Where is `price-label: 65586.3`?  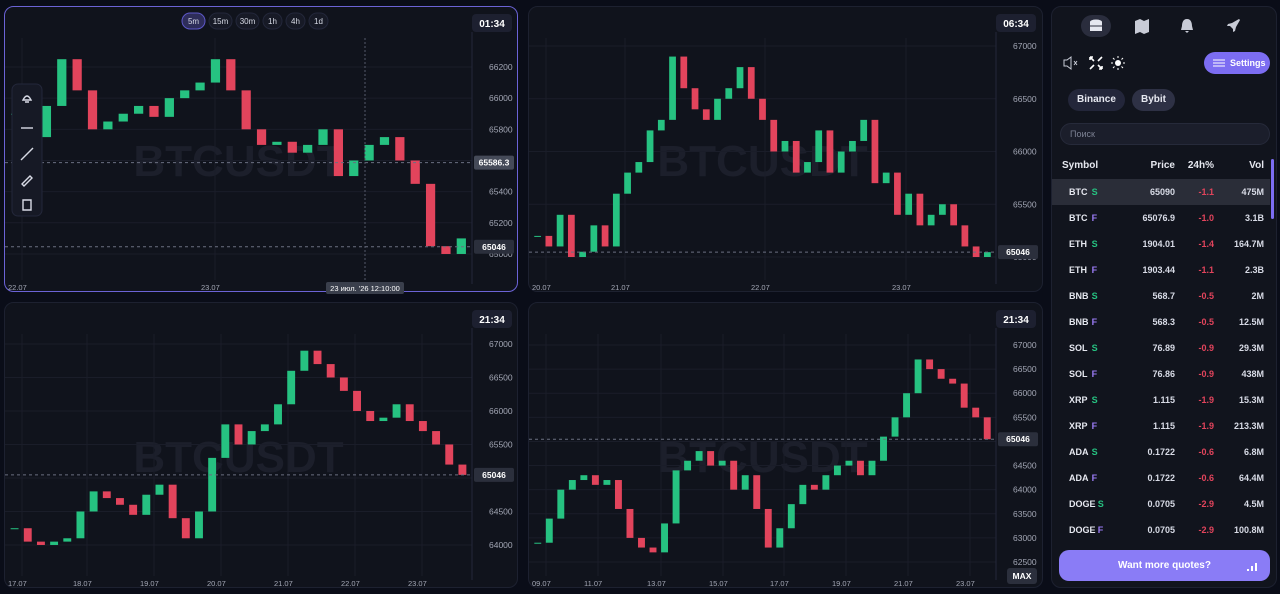
price-label: 65586.3 is located at coordinates (494, 163).